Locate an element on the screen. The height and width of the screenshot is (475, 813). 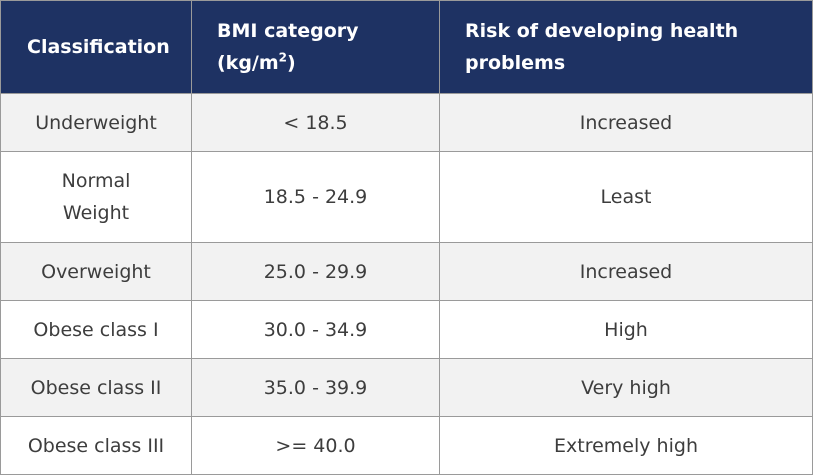
cell-bmi-range: 30.0 - 34.9 is located at coordinates (315, 329).